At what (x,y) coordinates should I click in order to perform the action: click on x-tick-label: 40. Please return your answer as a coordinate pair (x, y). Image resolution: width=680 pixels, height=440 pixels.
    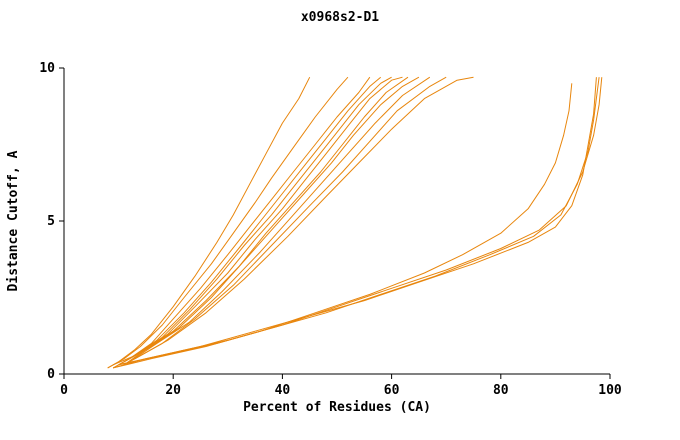
    Looking at the image, I should click on (283, 390).